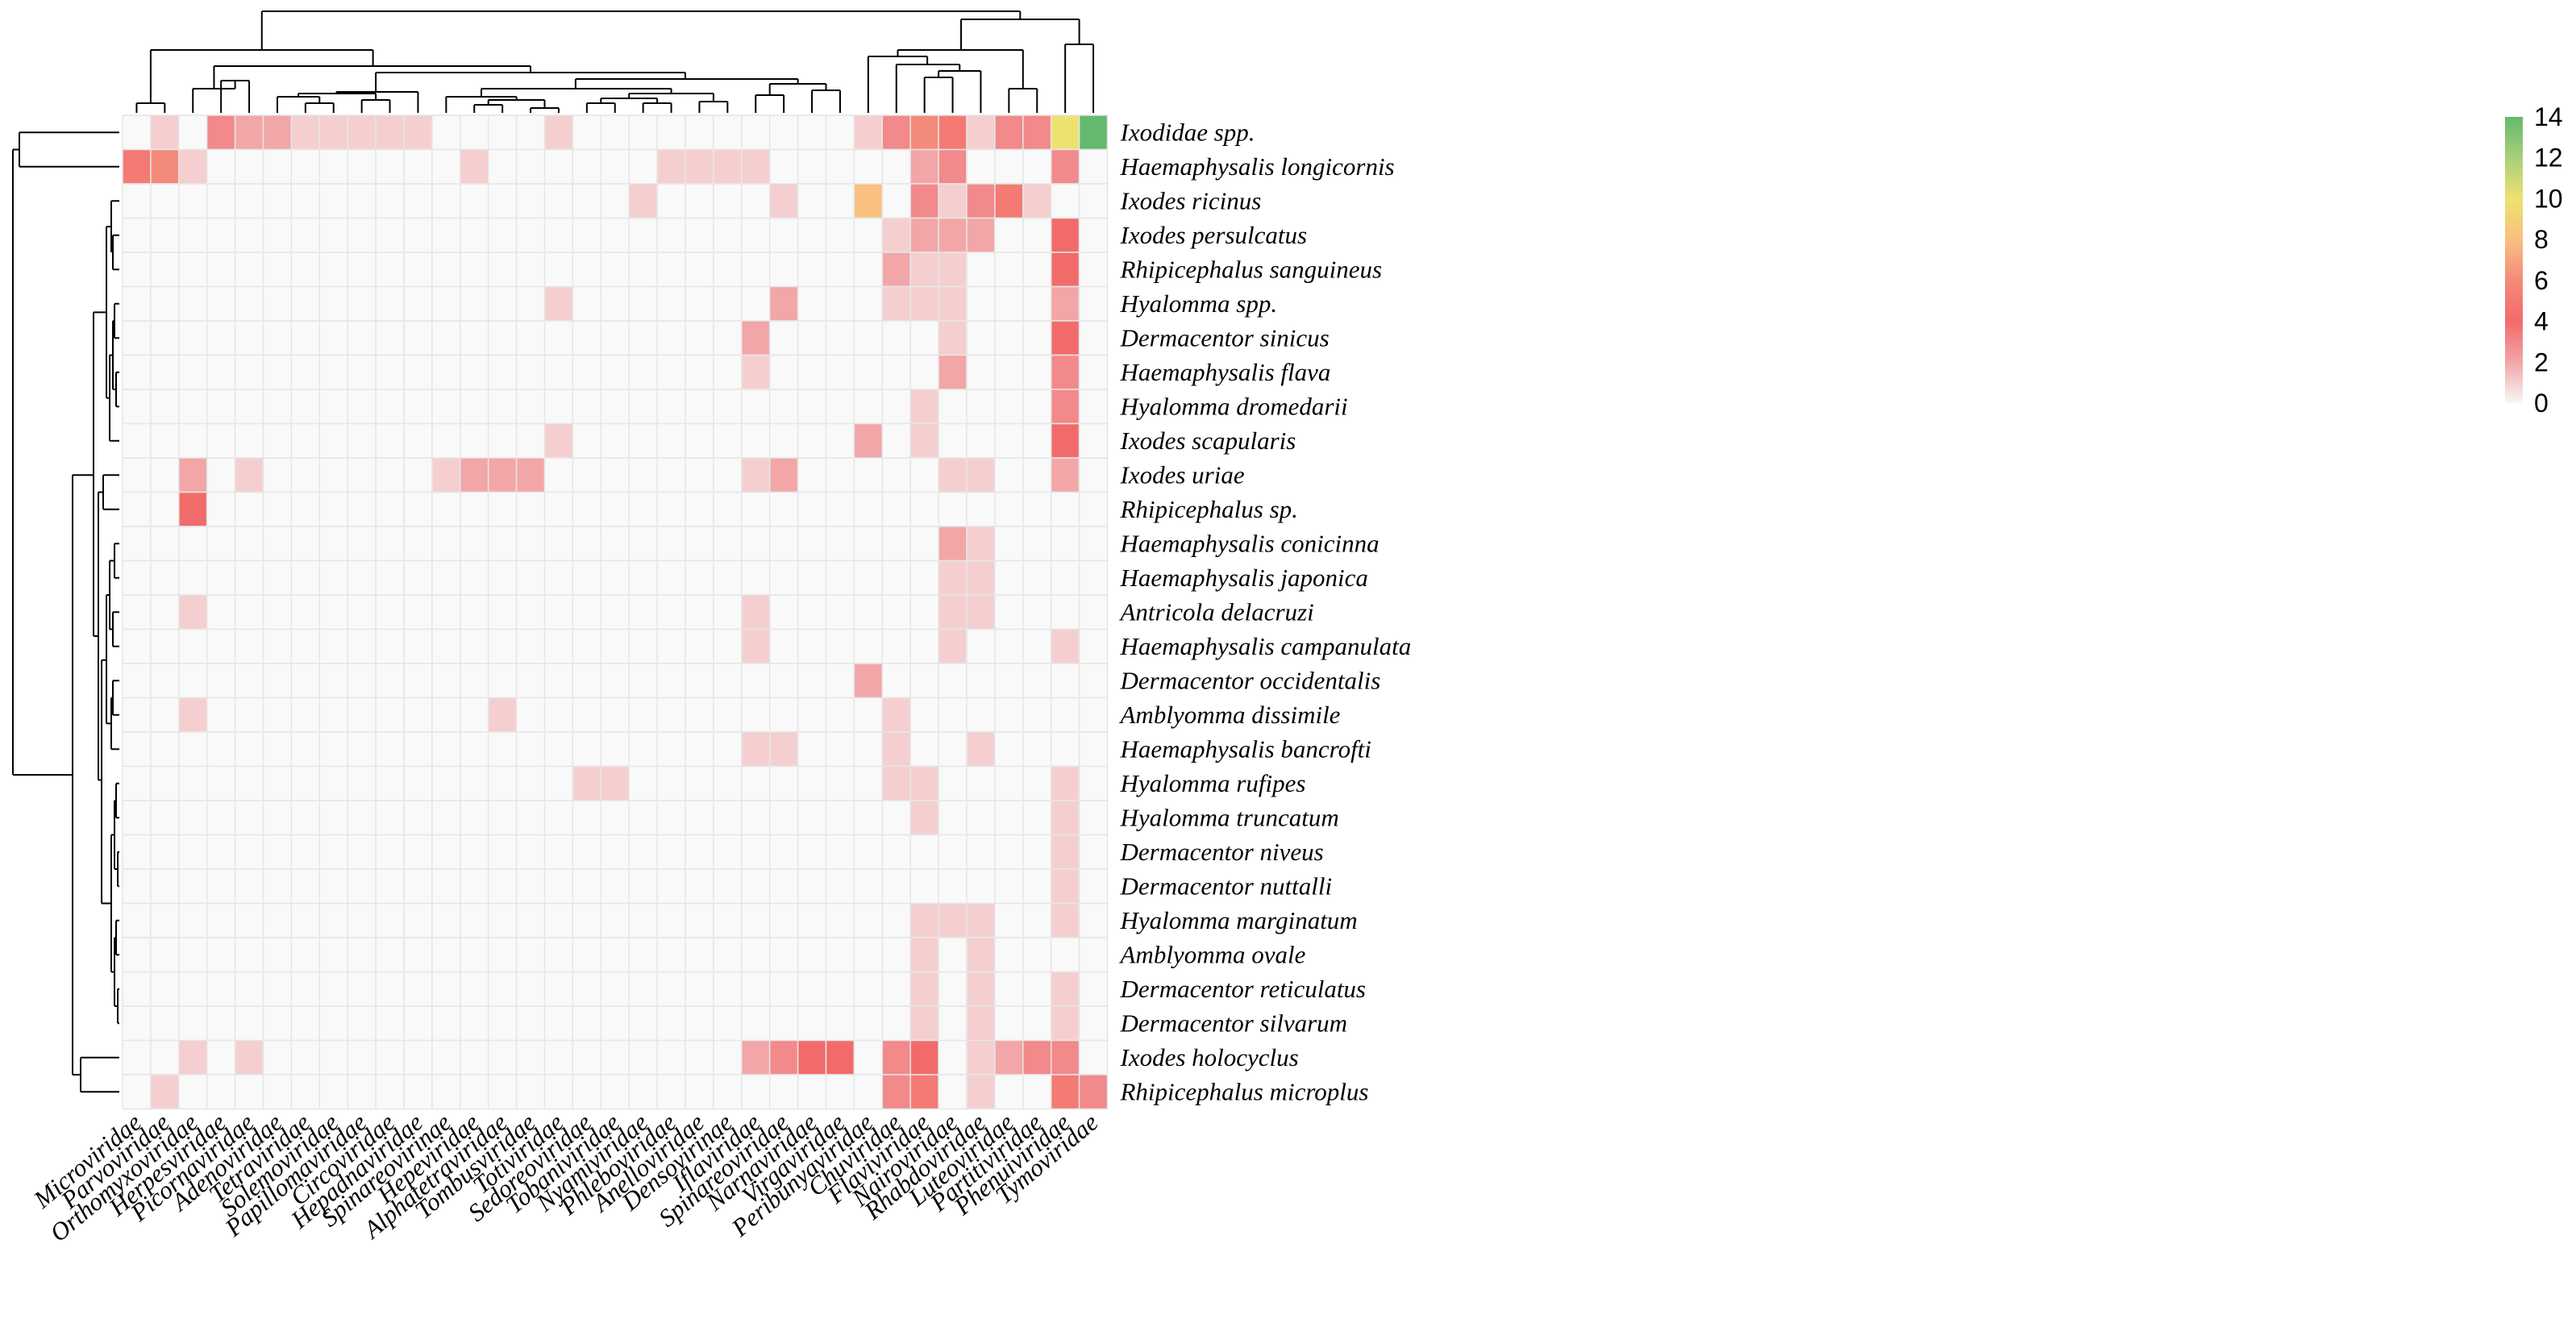  I want to click on row-label: Dermacentor silvarum, so click(1234, 1023).